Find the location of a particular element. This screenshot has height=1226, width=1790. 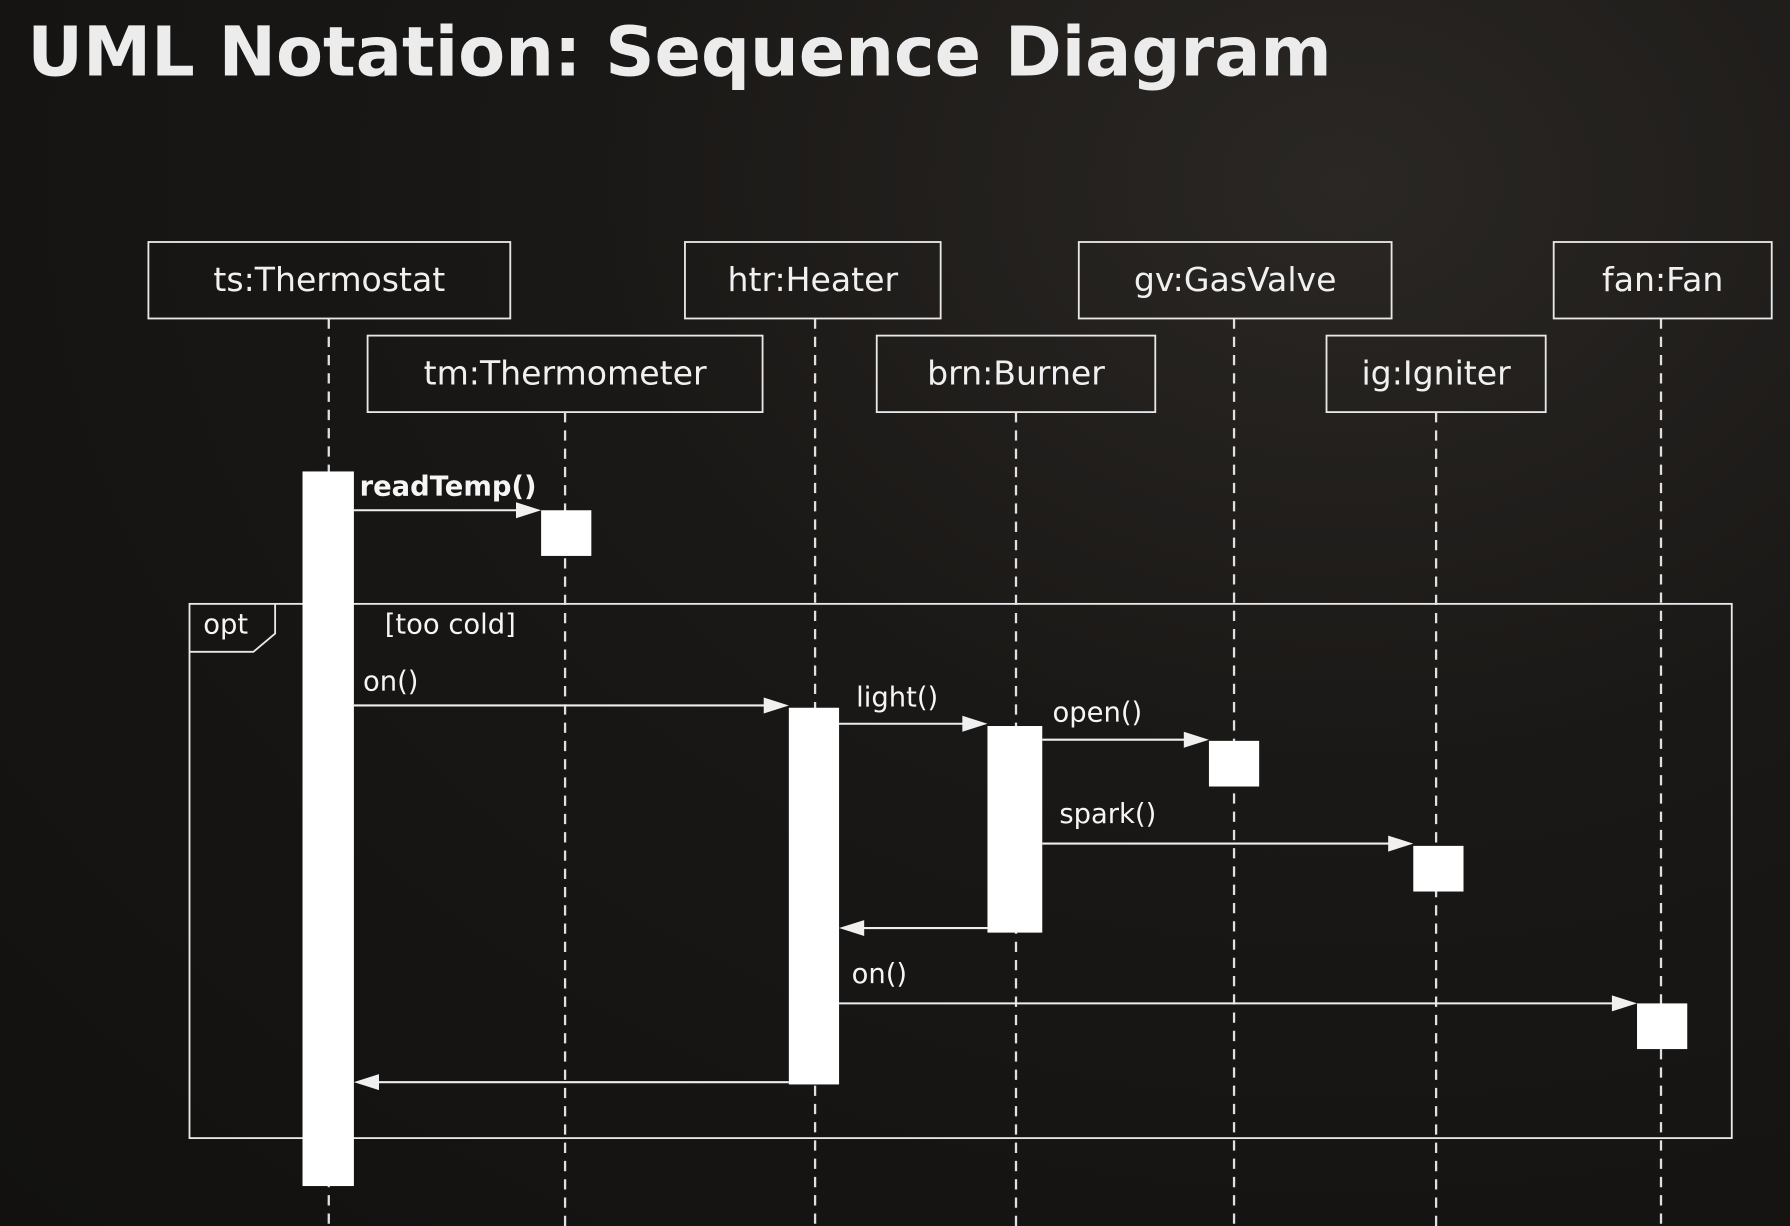

activation-ts is located at coordinates (328, 829).